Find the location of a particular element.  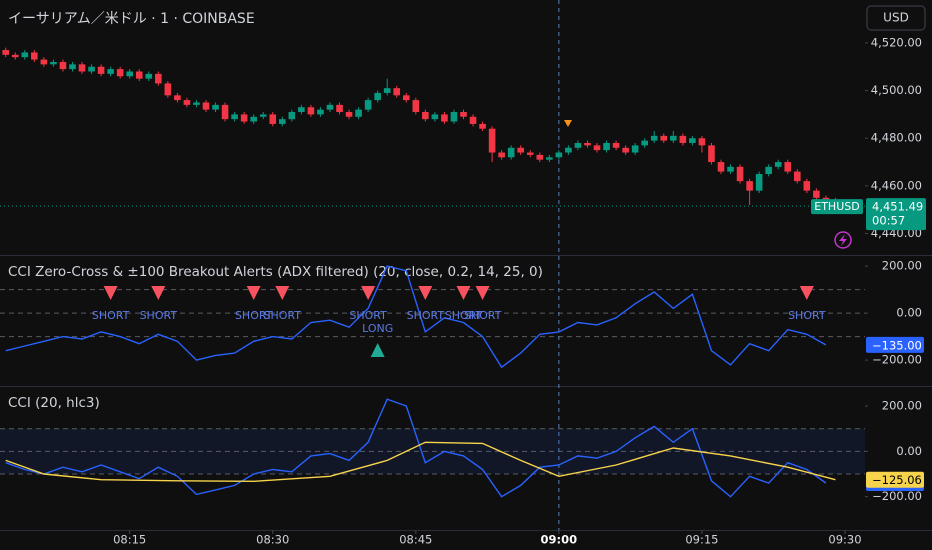

x-tick-label: 09:00 is located at coordinates (559, 540).